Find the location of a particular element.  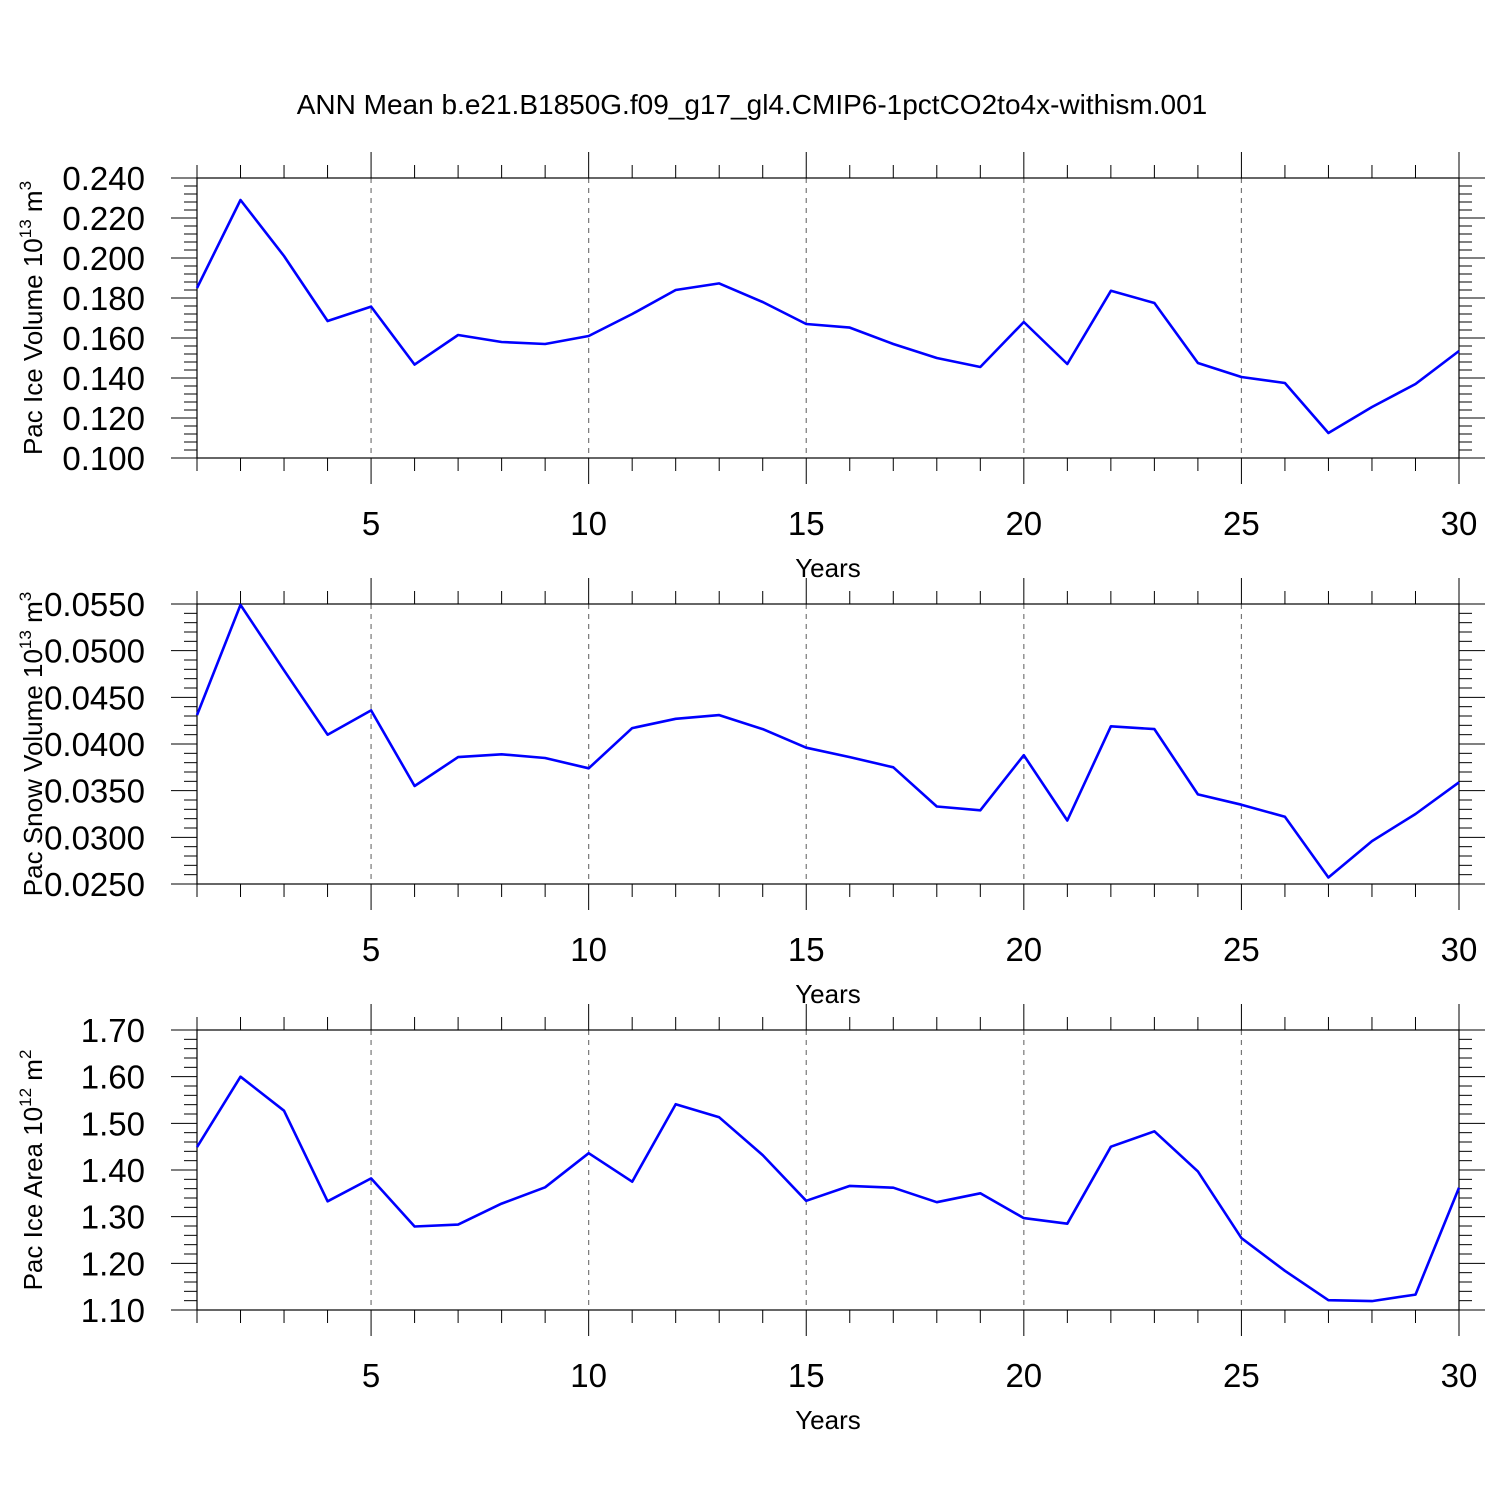

y-tick-label: 0.160 is located at coordinates (103, 338).